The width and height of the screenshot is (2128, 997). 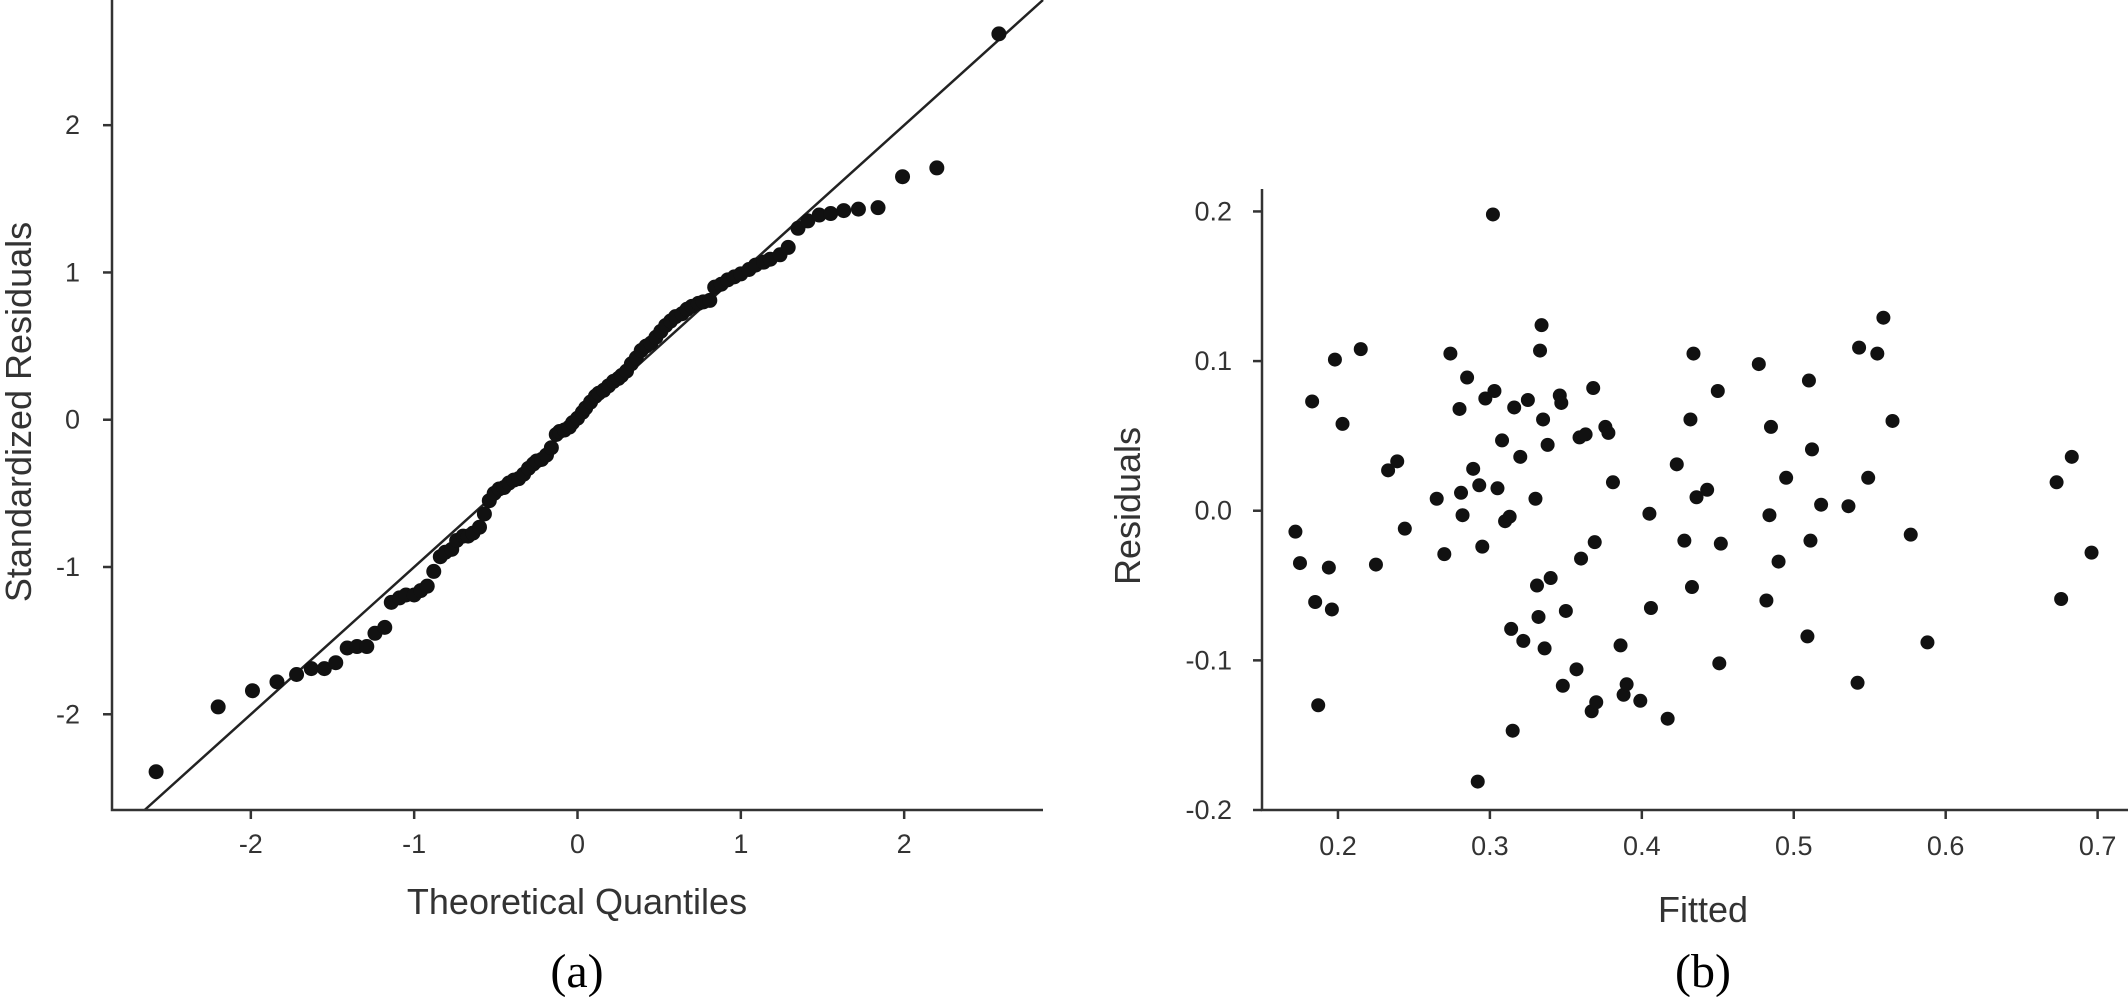 I want to click on x-tick-label: -2, so click(x=251, y=844).